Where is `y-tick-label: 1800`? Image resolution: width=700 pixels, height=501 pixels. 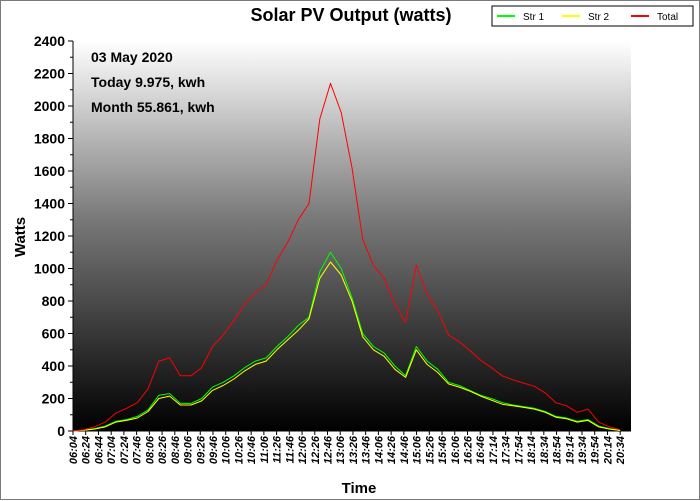 y-tick-label: 1800 is located at coordinates (49, 139).